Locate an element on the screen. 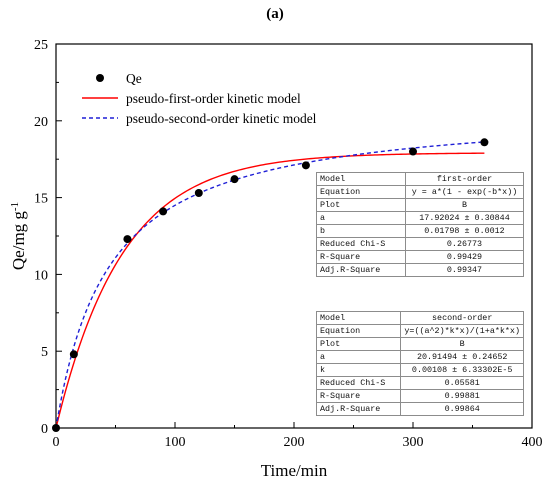 The image size is (550, 489). fit-table-row: Model second-order is located at coordinates (419, 318).